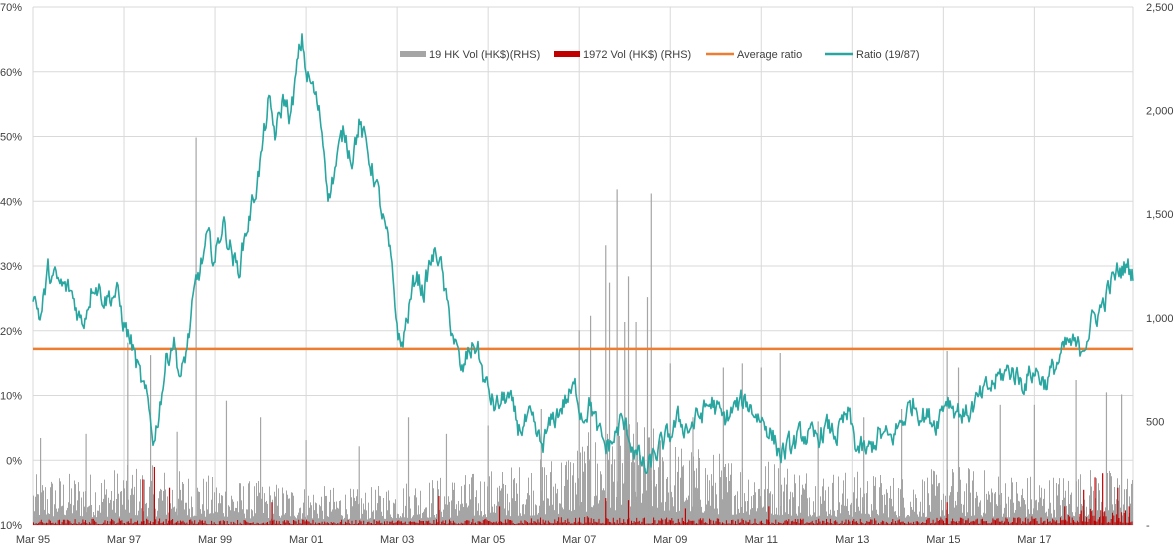 This screenshot has height=551, width=1174. Describe the element at coordinates (761, 540) in the screenshot. I see `x-tick-label: Mar 11` at that location.